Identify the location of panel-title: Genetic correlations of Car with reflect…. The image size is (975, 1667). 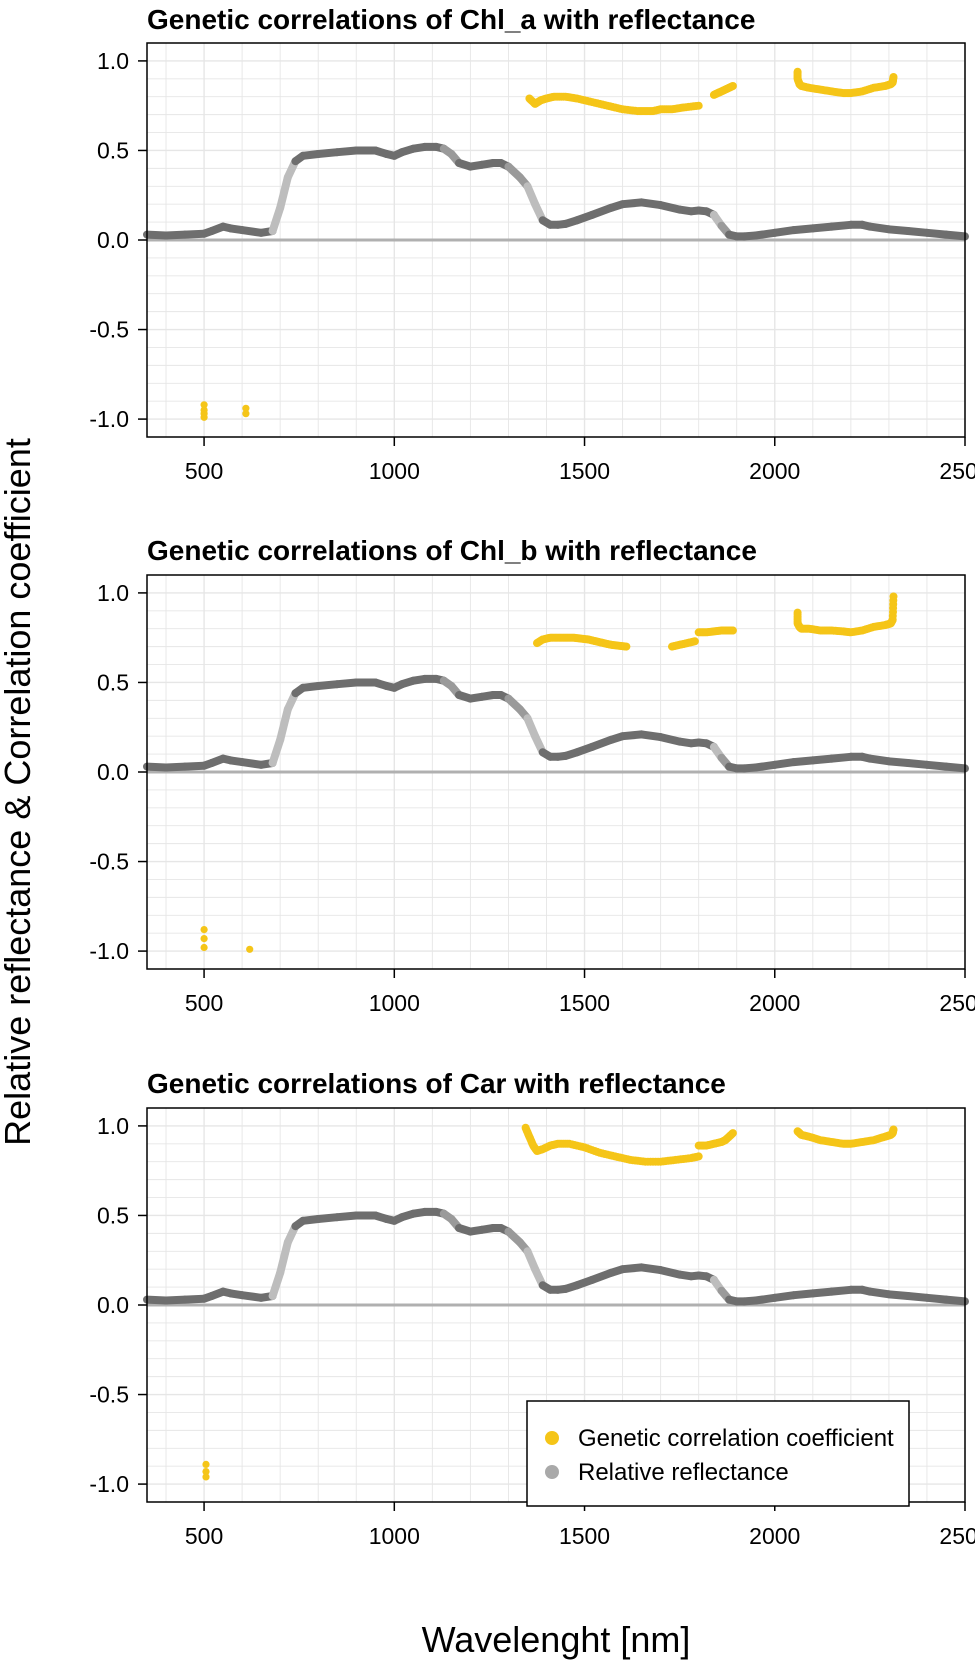
(436, 1083).